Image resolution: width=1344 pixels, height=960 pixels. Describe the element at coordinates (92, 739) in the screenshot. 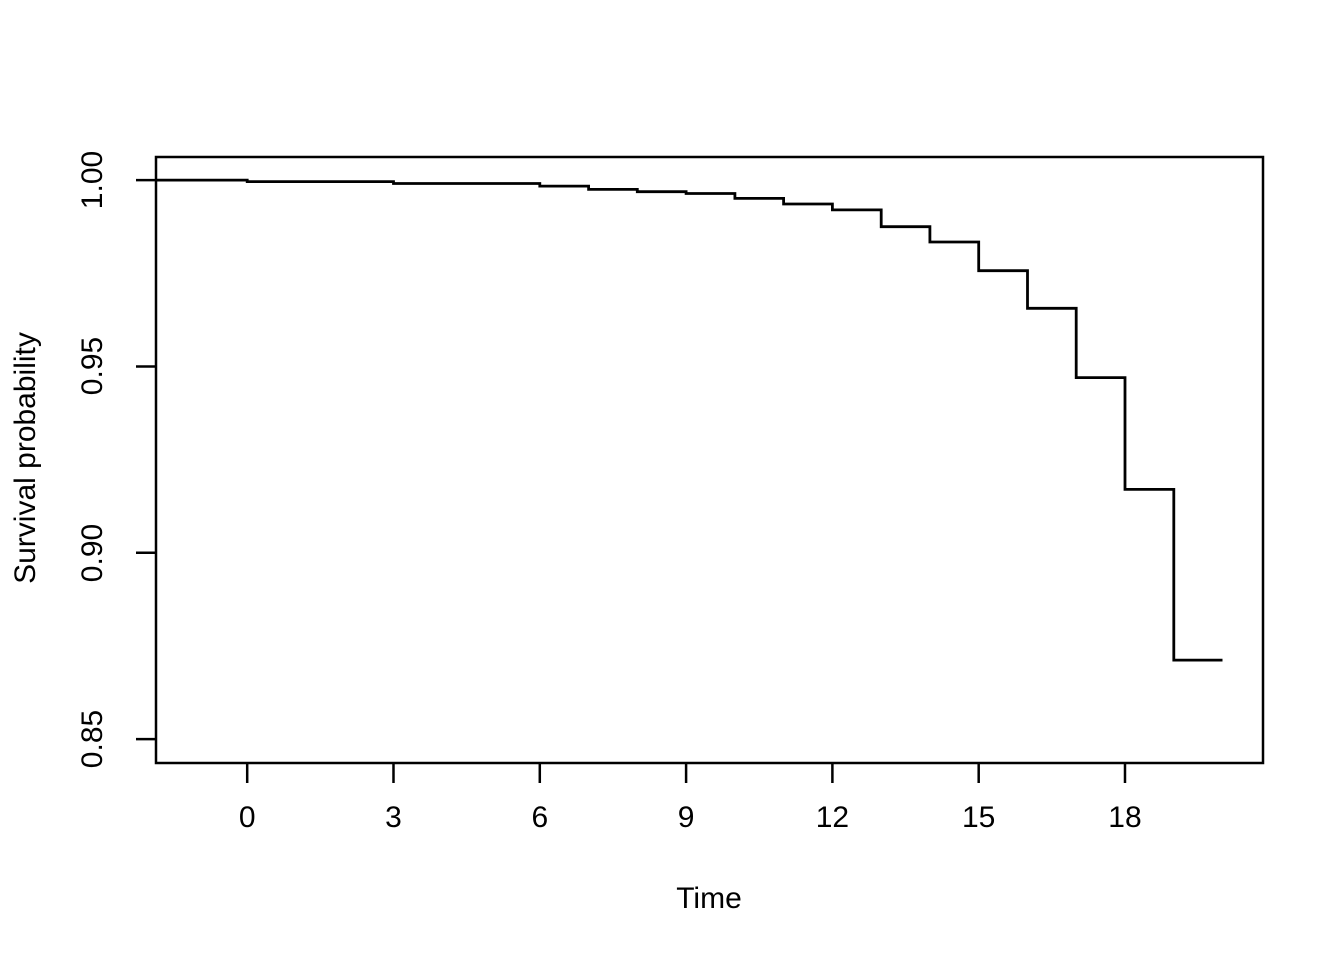

I see `y-tick-label-0.85: 0.85` at that location.